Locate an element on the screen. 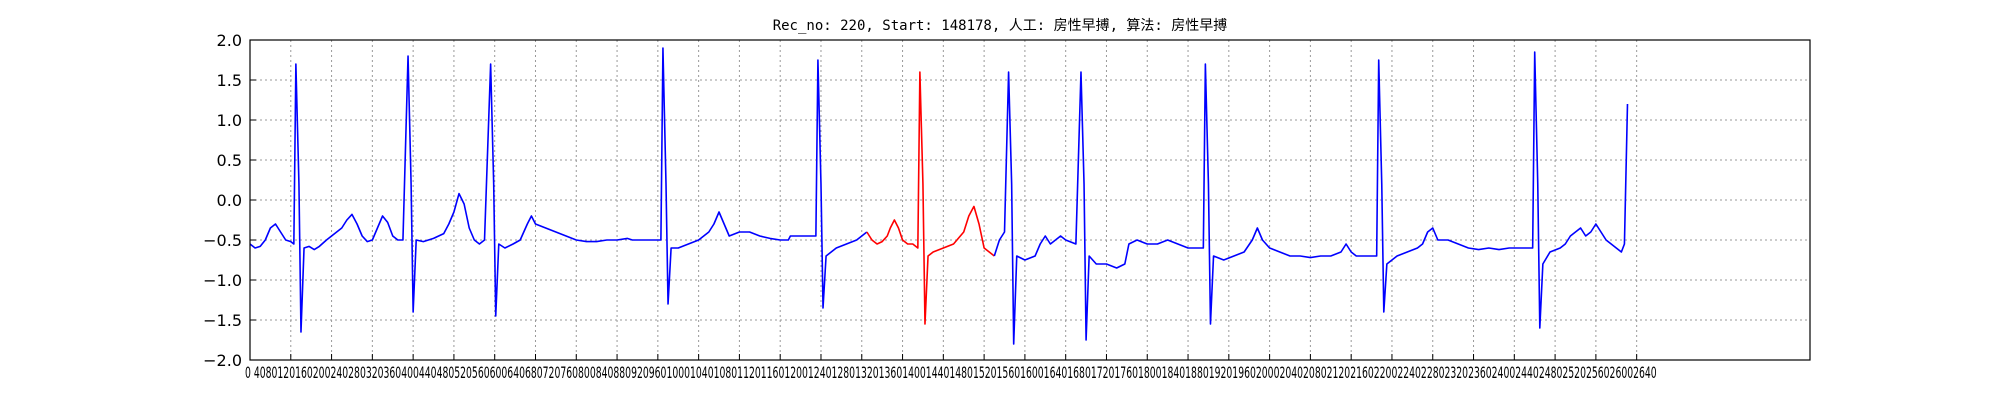  y-tick-label: −1.5 is located at coordinates (222, 320).